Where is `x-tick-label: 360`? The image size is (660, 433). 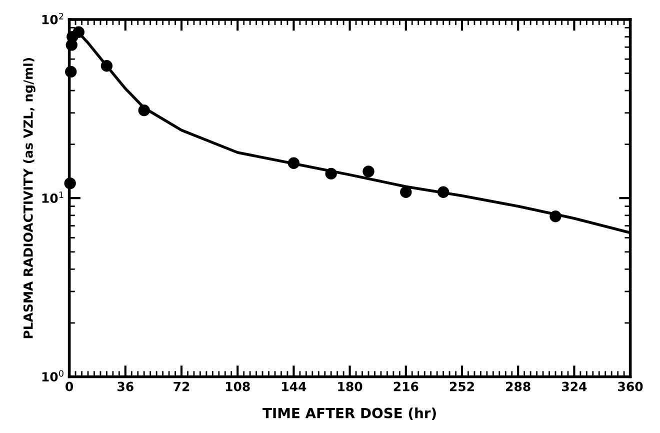 x-tick-label: 360 is located at coordinates (630, 387).